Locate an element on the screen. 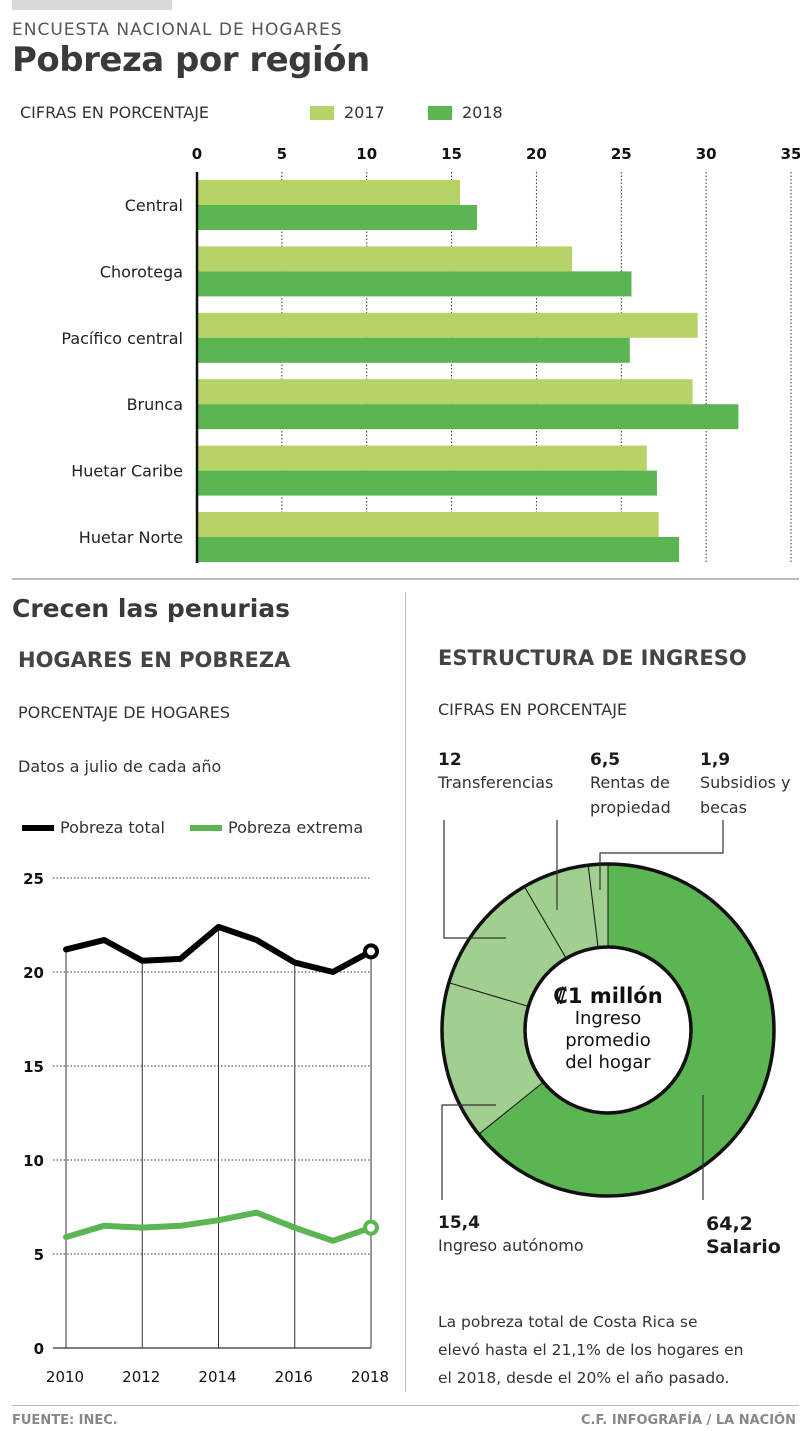 The height and width of the screenshot is (1431, 800). legend-label-2017: 2017 is located at coordinates (364, 112).